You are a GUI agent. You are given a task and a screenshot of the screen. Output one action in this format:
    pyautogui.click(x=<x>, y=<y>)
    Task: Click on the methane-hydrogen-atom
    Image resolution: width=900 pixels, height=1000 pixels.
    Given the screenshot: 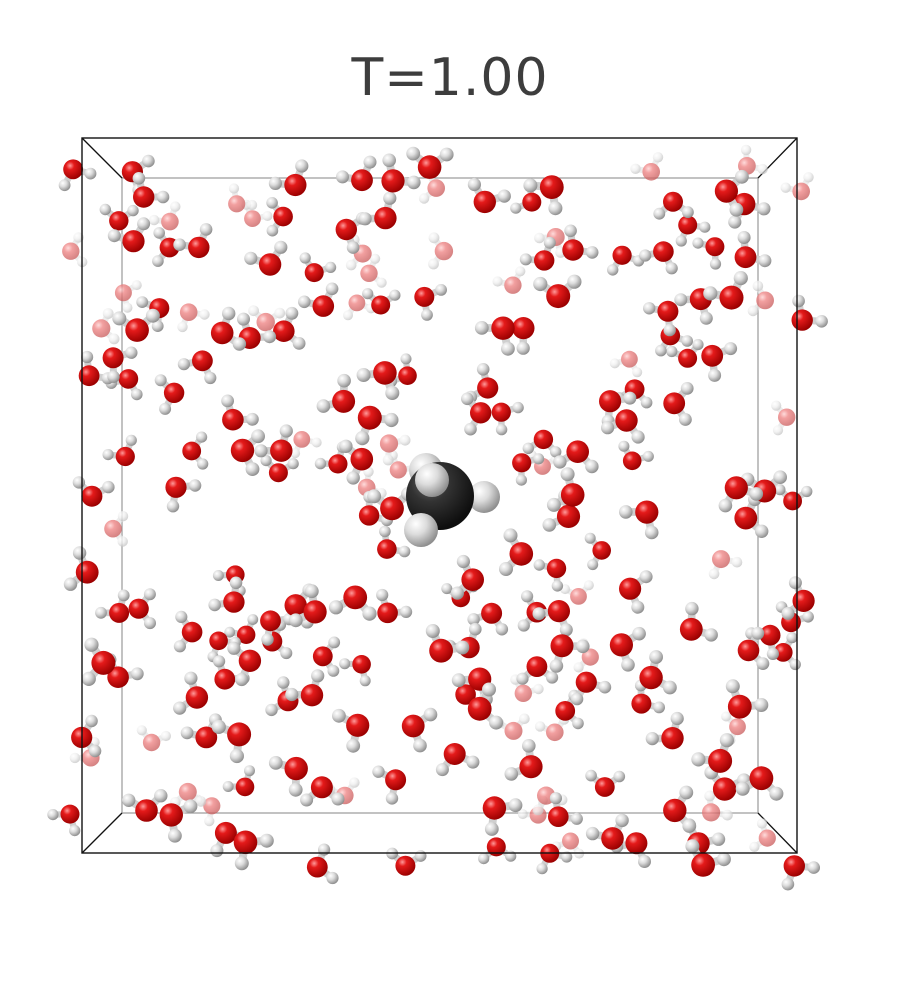 What is the action you would take?
    pyautogui.click(x=484, y=497)
    